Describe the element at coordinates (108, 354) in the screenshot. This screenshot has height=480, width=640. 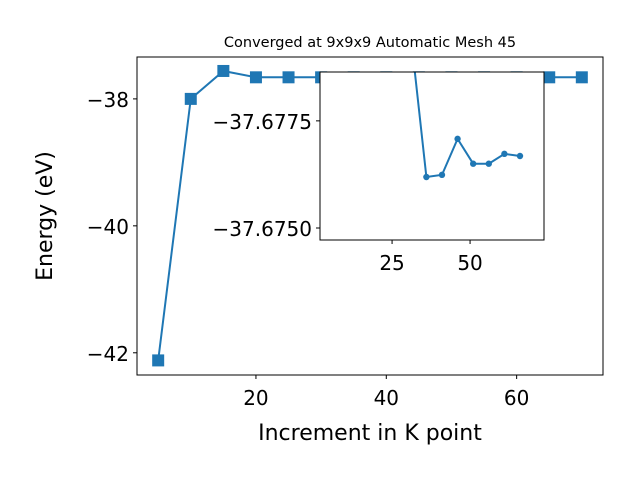
I see `y-tick-label: −42` at that location.